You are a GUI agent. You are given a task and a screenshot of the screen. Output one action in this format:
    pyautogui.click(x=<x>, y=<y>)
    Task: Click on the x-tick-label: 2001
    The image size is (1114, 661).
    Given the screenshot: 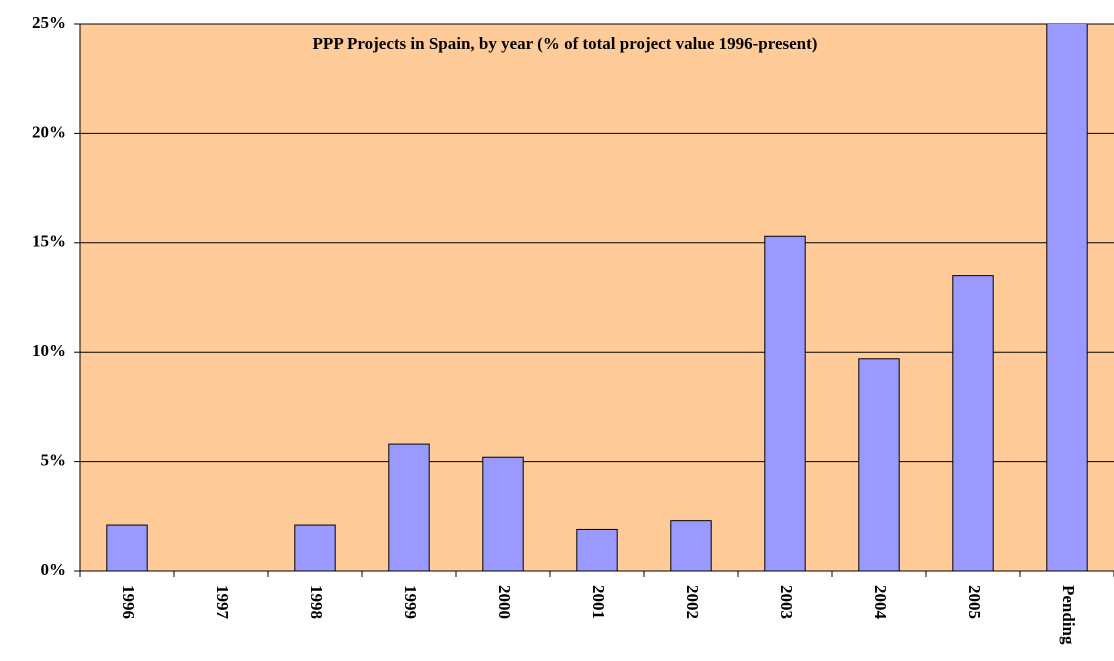 What is the action you would take?
    pyautogui.click(x=598, y=602)
    